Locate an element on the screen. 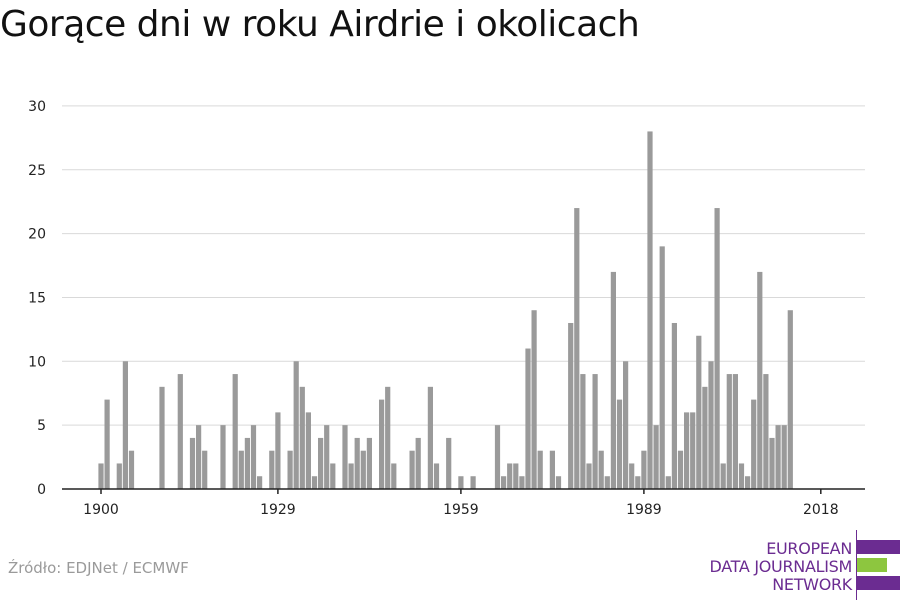 Image resolution: width=900 pixels, height=600 pixels. bar-1931 is located at coordinates (290, 469).